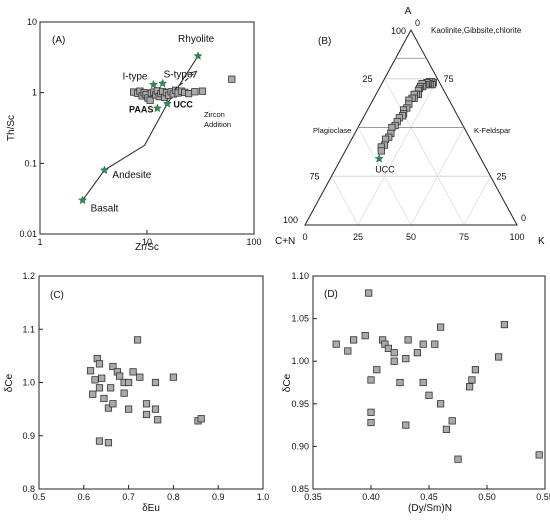 This screenshot has height=521, width=550. I want to click on panel-b-bottom-tick-label: 50, so click(411, 237).